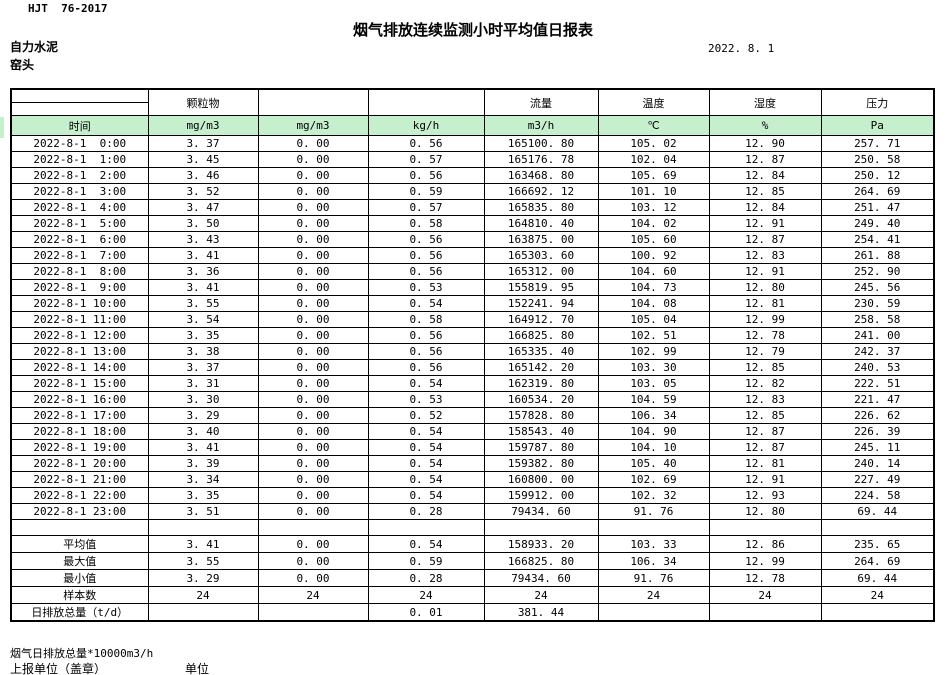 This screenshot has width=946, height=675. I want to click on value-cell: 12. 90, so click(765, 143).